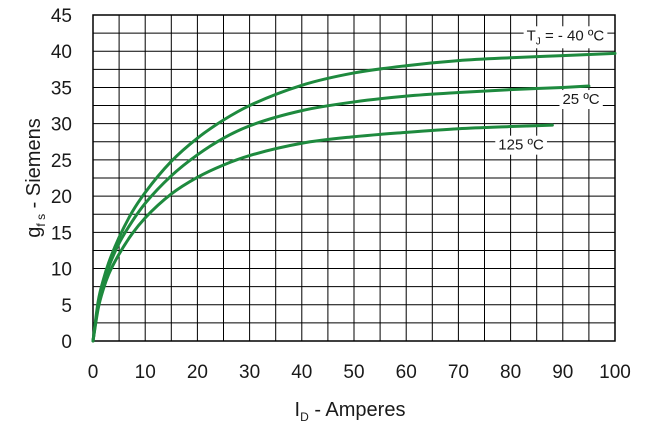 This screenshot has width=652, height=425. Describe the element at coordinates (197, 372) in the screenshot. I see `x-tick-label: 20` at that location.